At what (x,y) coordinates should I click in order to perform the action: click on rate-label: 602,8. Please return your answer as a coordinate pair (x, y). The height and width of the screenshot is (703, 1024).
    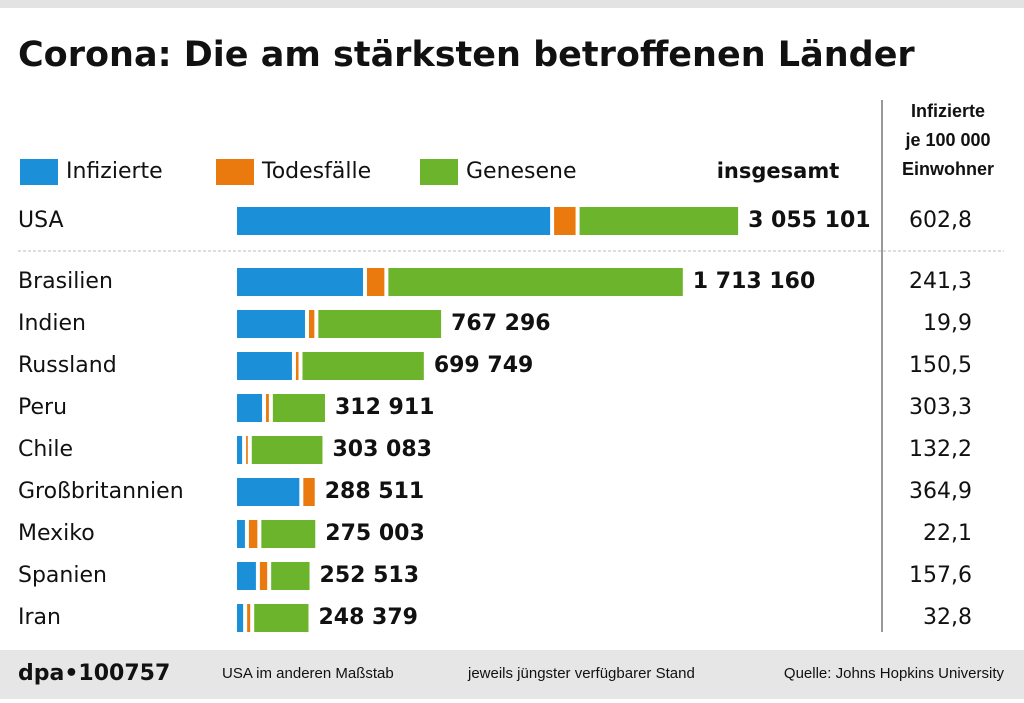
    Looking at the image, I should click on (940, 220).